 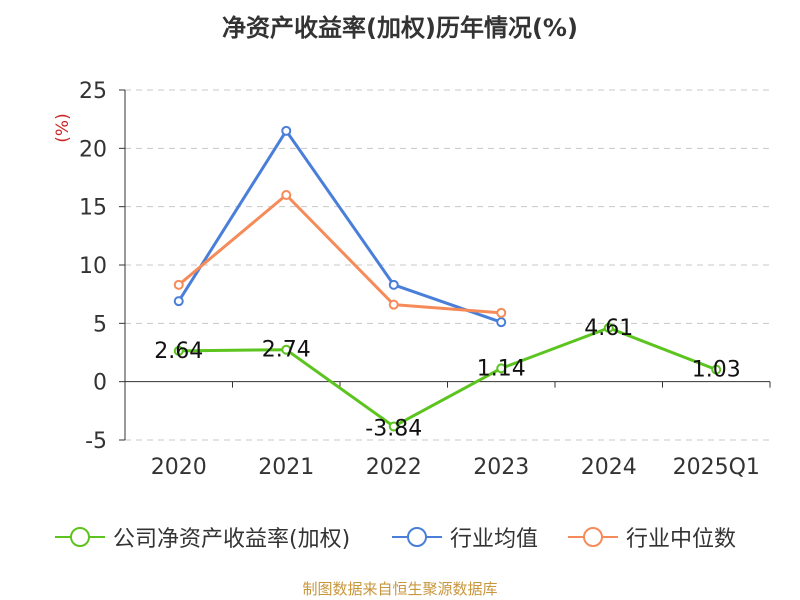 I want to click on y-tick-label-1: 20, so click(x=93, y=149).